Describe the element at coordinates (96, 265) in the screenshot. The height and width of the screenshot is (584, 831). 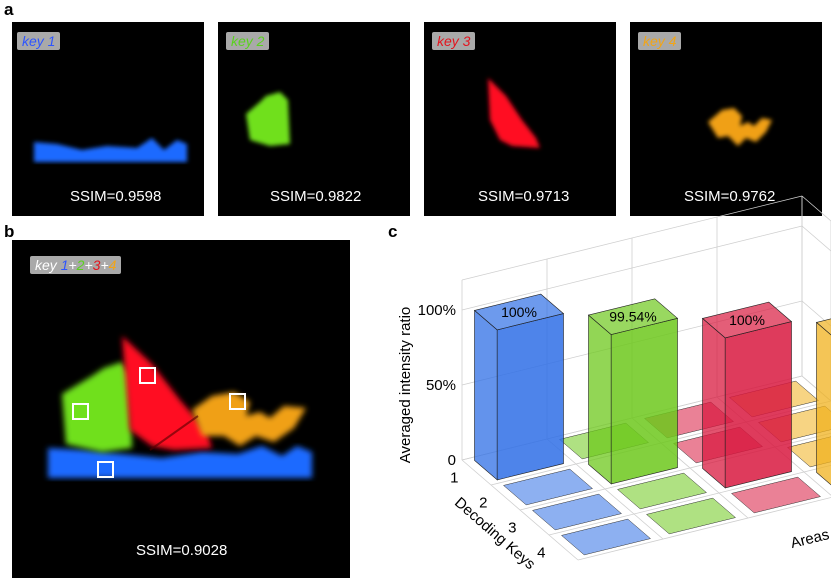
I see `combined-key-3: 3` at that location.